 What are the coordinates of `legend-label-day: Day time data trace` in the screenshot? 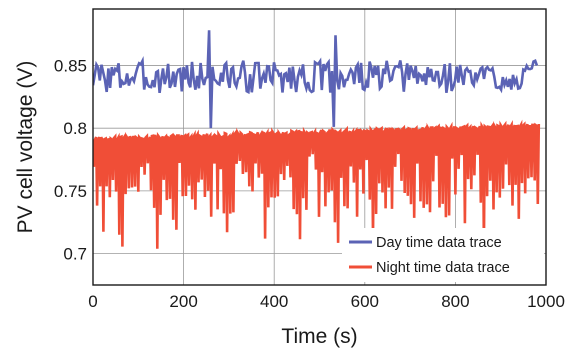 It's located at (439, 243).